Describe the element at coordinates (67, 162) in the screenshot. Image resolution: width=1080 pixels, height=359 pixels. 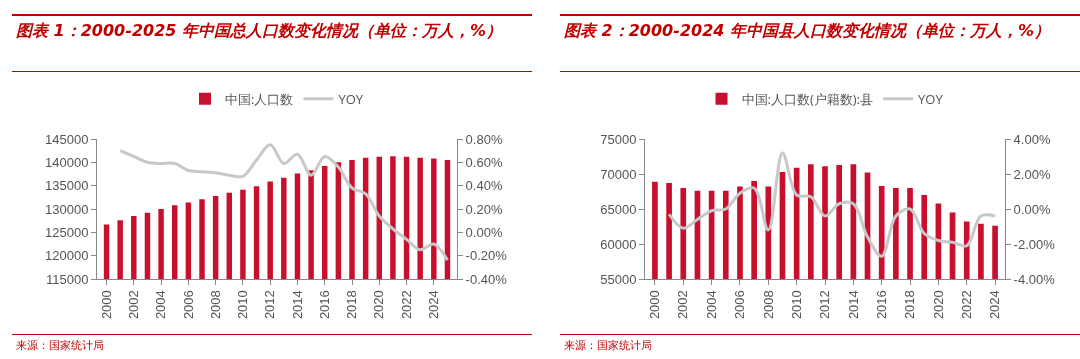
I see `y-tick-label: 140000` at that location.